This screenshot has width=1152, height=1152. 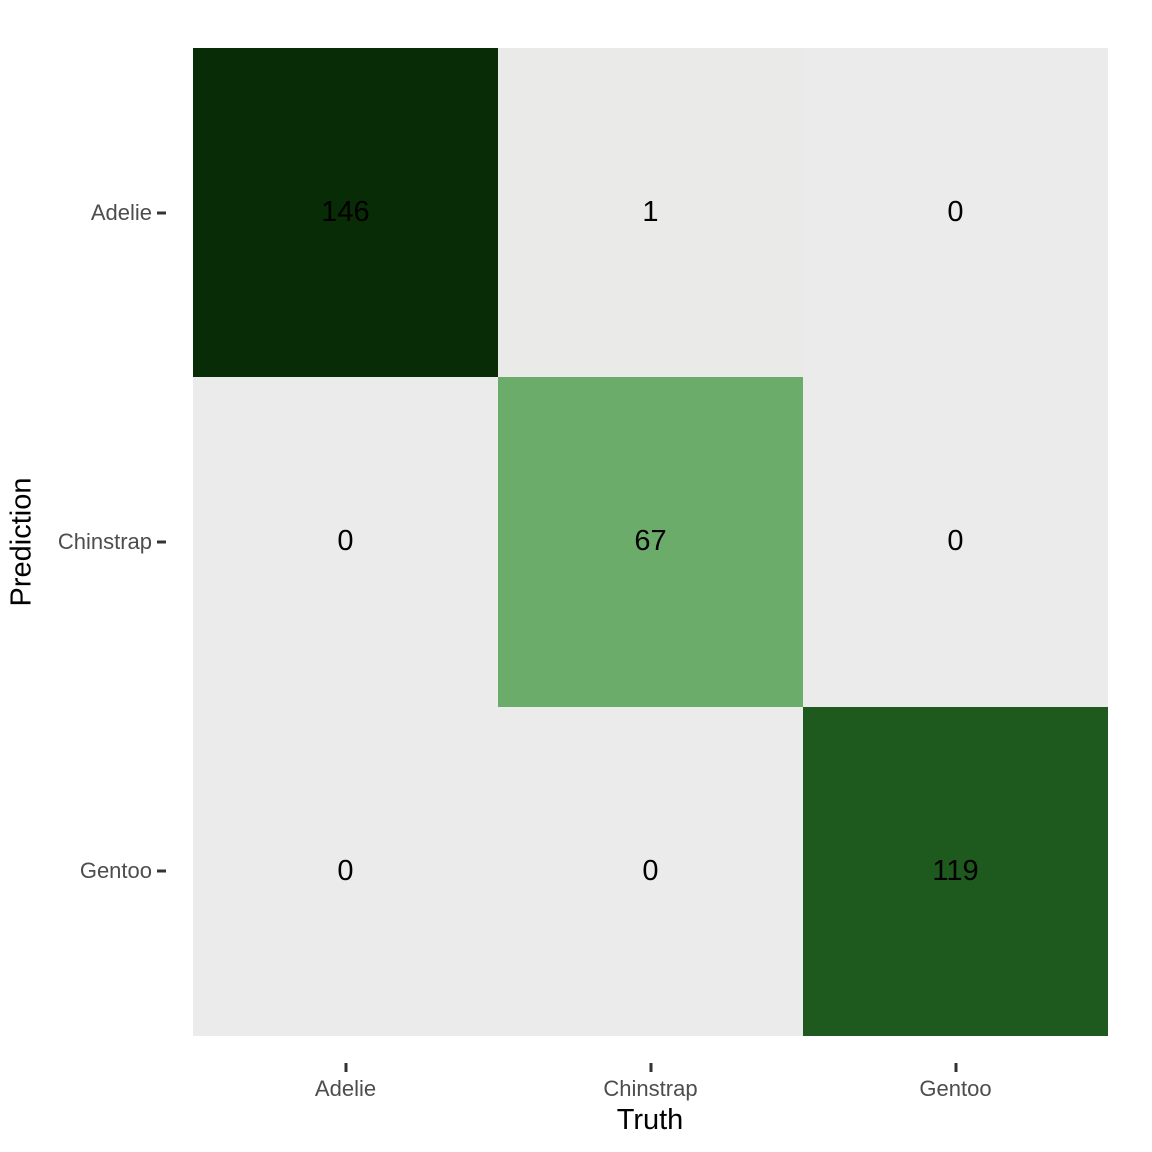 I want to click on matrix-cell-pred-chinstrap-truth-adelie: 0, so click(x=345, y=542).